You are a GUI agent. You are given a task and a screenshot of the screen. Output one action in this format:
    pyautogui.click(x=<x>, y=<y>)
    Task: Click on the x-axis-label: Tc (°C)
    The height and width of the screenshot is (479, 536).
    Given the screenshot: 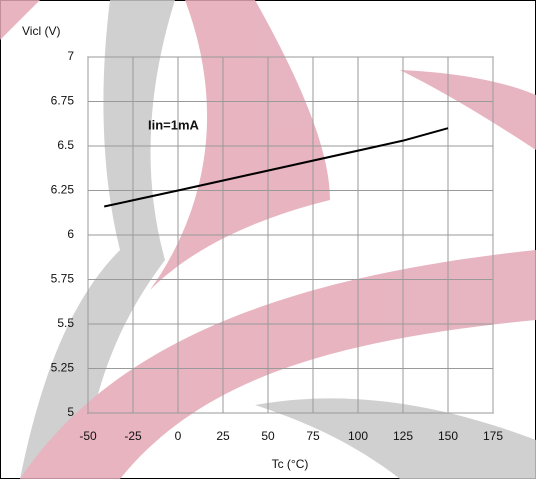 What is the action you would take?
    pyautogui.click(x=290, y=464)
    